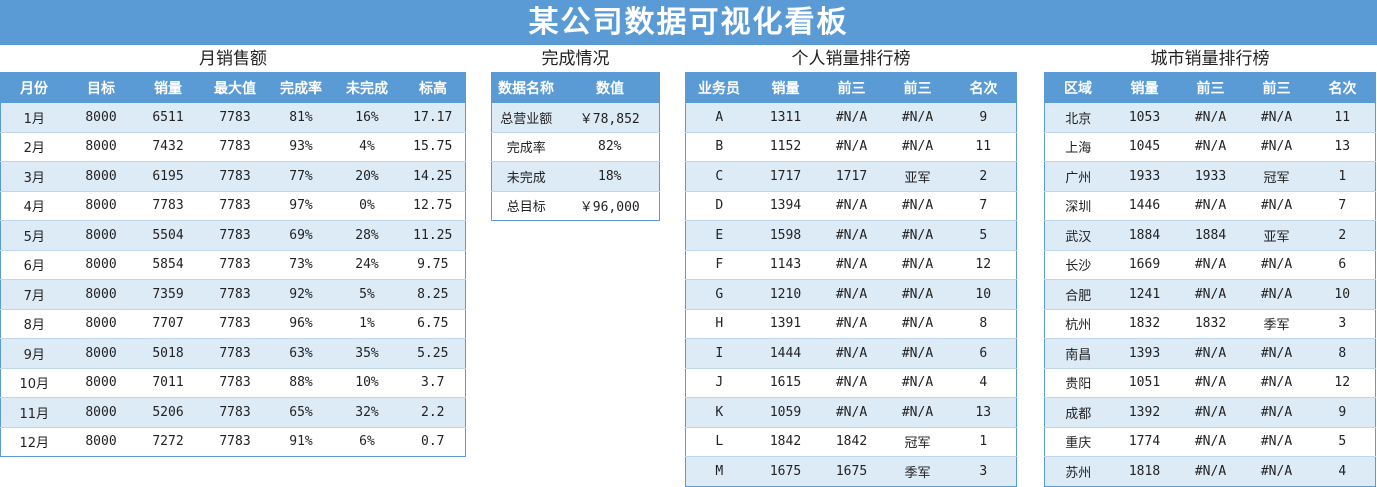 The height and width of the screenshot is (487, 1377). I want to click on monthly-sales-cell: 5504, so click(168, 235).